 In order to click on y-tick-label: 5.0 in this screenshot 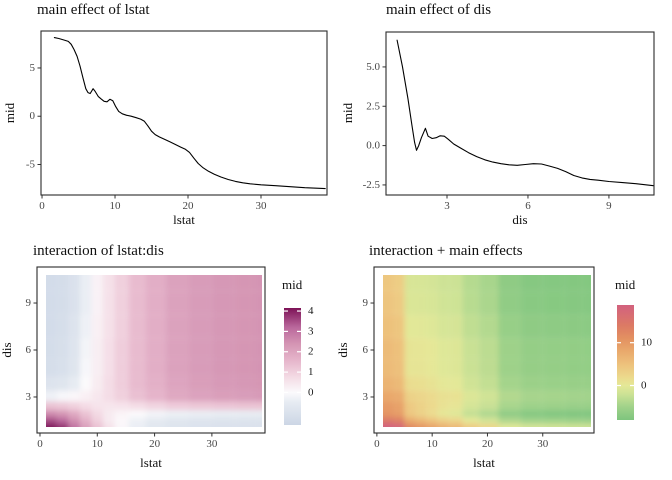, I will do `click(373, 67)`.